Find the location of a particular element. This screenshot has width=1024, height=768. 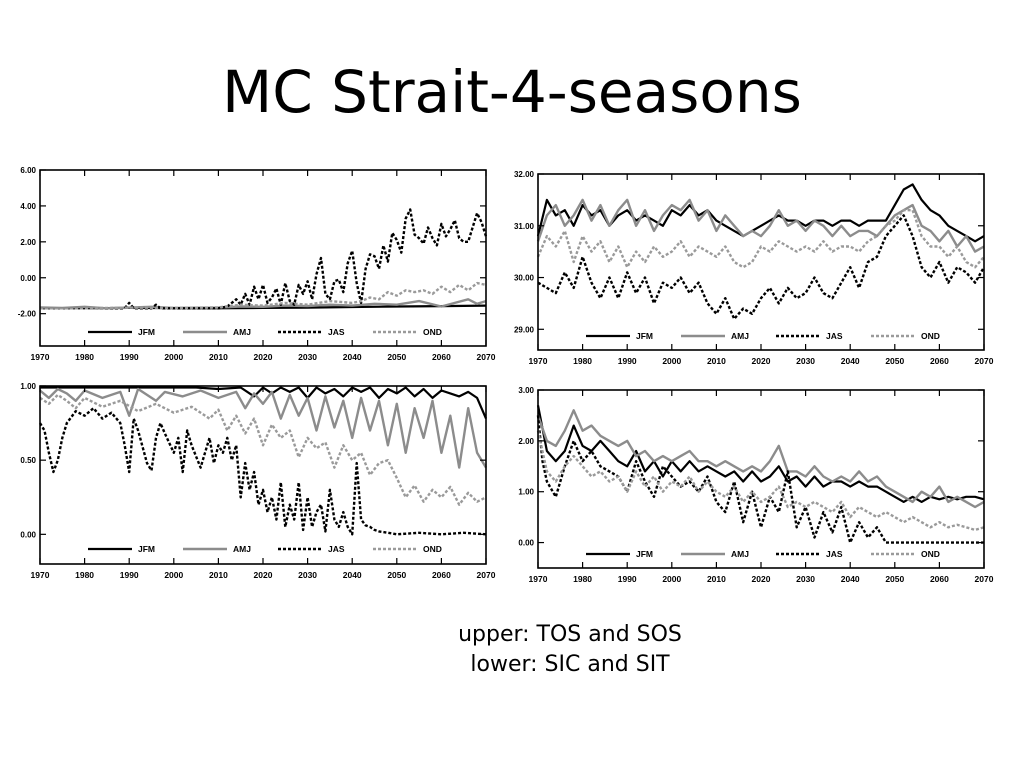

y-tick-label: 29.00 is located at coordinates (524, 329).